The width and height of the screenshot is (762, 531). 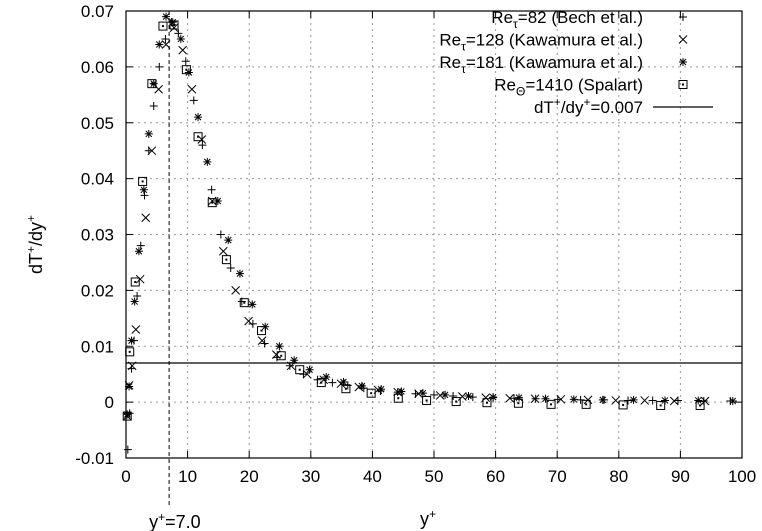 What do you see at coordinates (568, 87) in the screenshot?
I see `legend-entry-3: ReΘ=1410 (Spalart)` at bounding box center [568, 87].